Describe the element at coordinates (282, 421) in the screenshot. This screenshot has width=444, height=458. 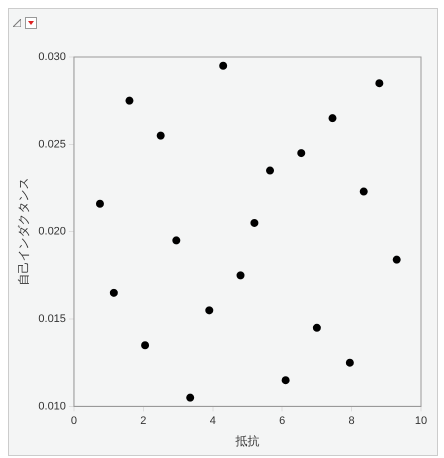
I see `x-tick-label: 6` at that location.